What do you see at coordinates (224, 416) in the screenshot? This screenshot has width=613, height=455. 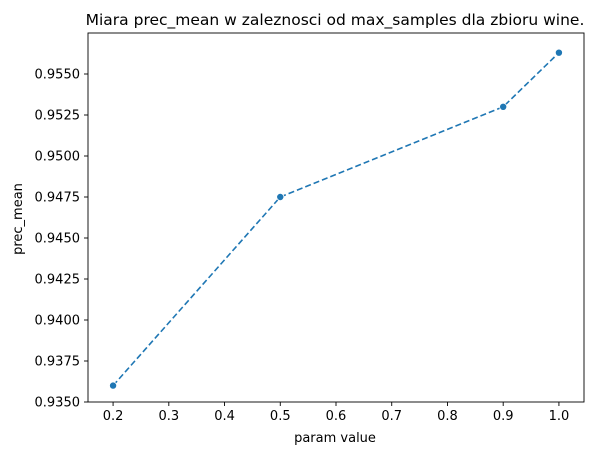 I see `x-tick-label: 0.4` at bounding box center [224, 416].